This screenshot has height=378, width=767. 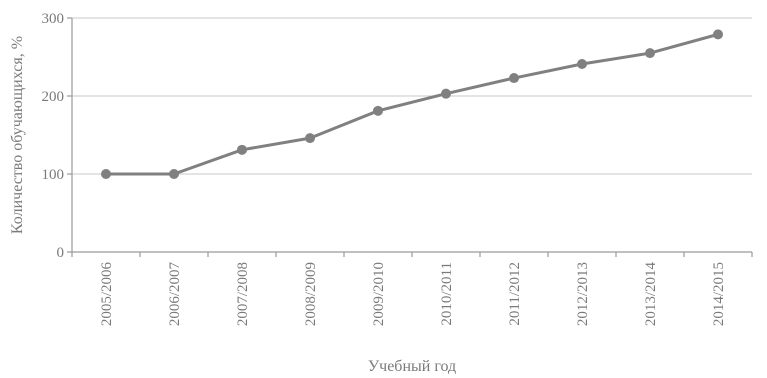 What do you see at coordinates (61, 253) in the screenshot?
I see `y-tick-label: 0` at bounding box center [61, 253].